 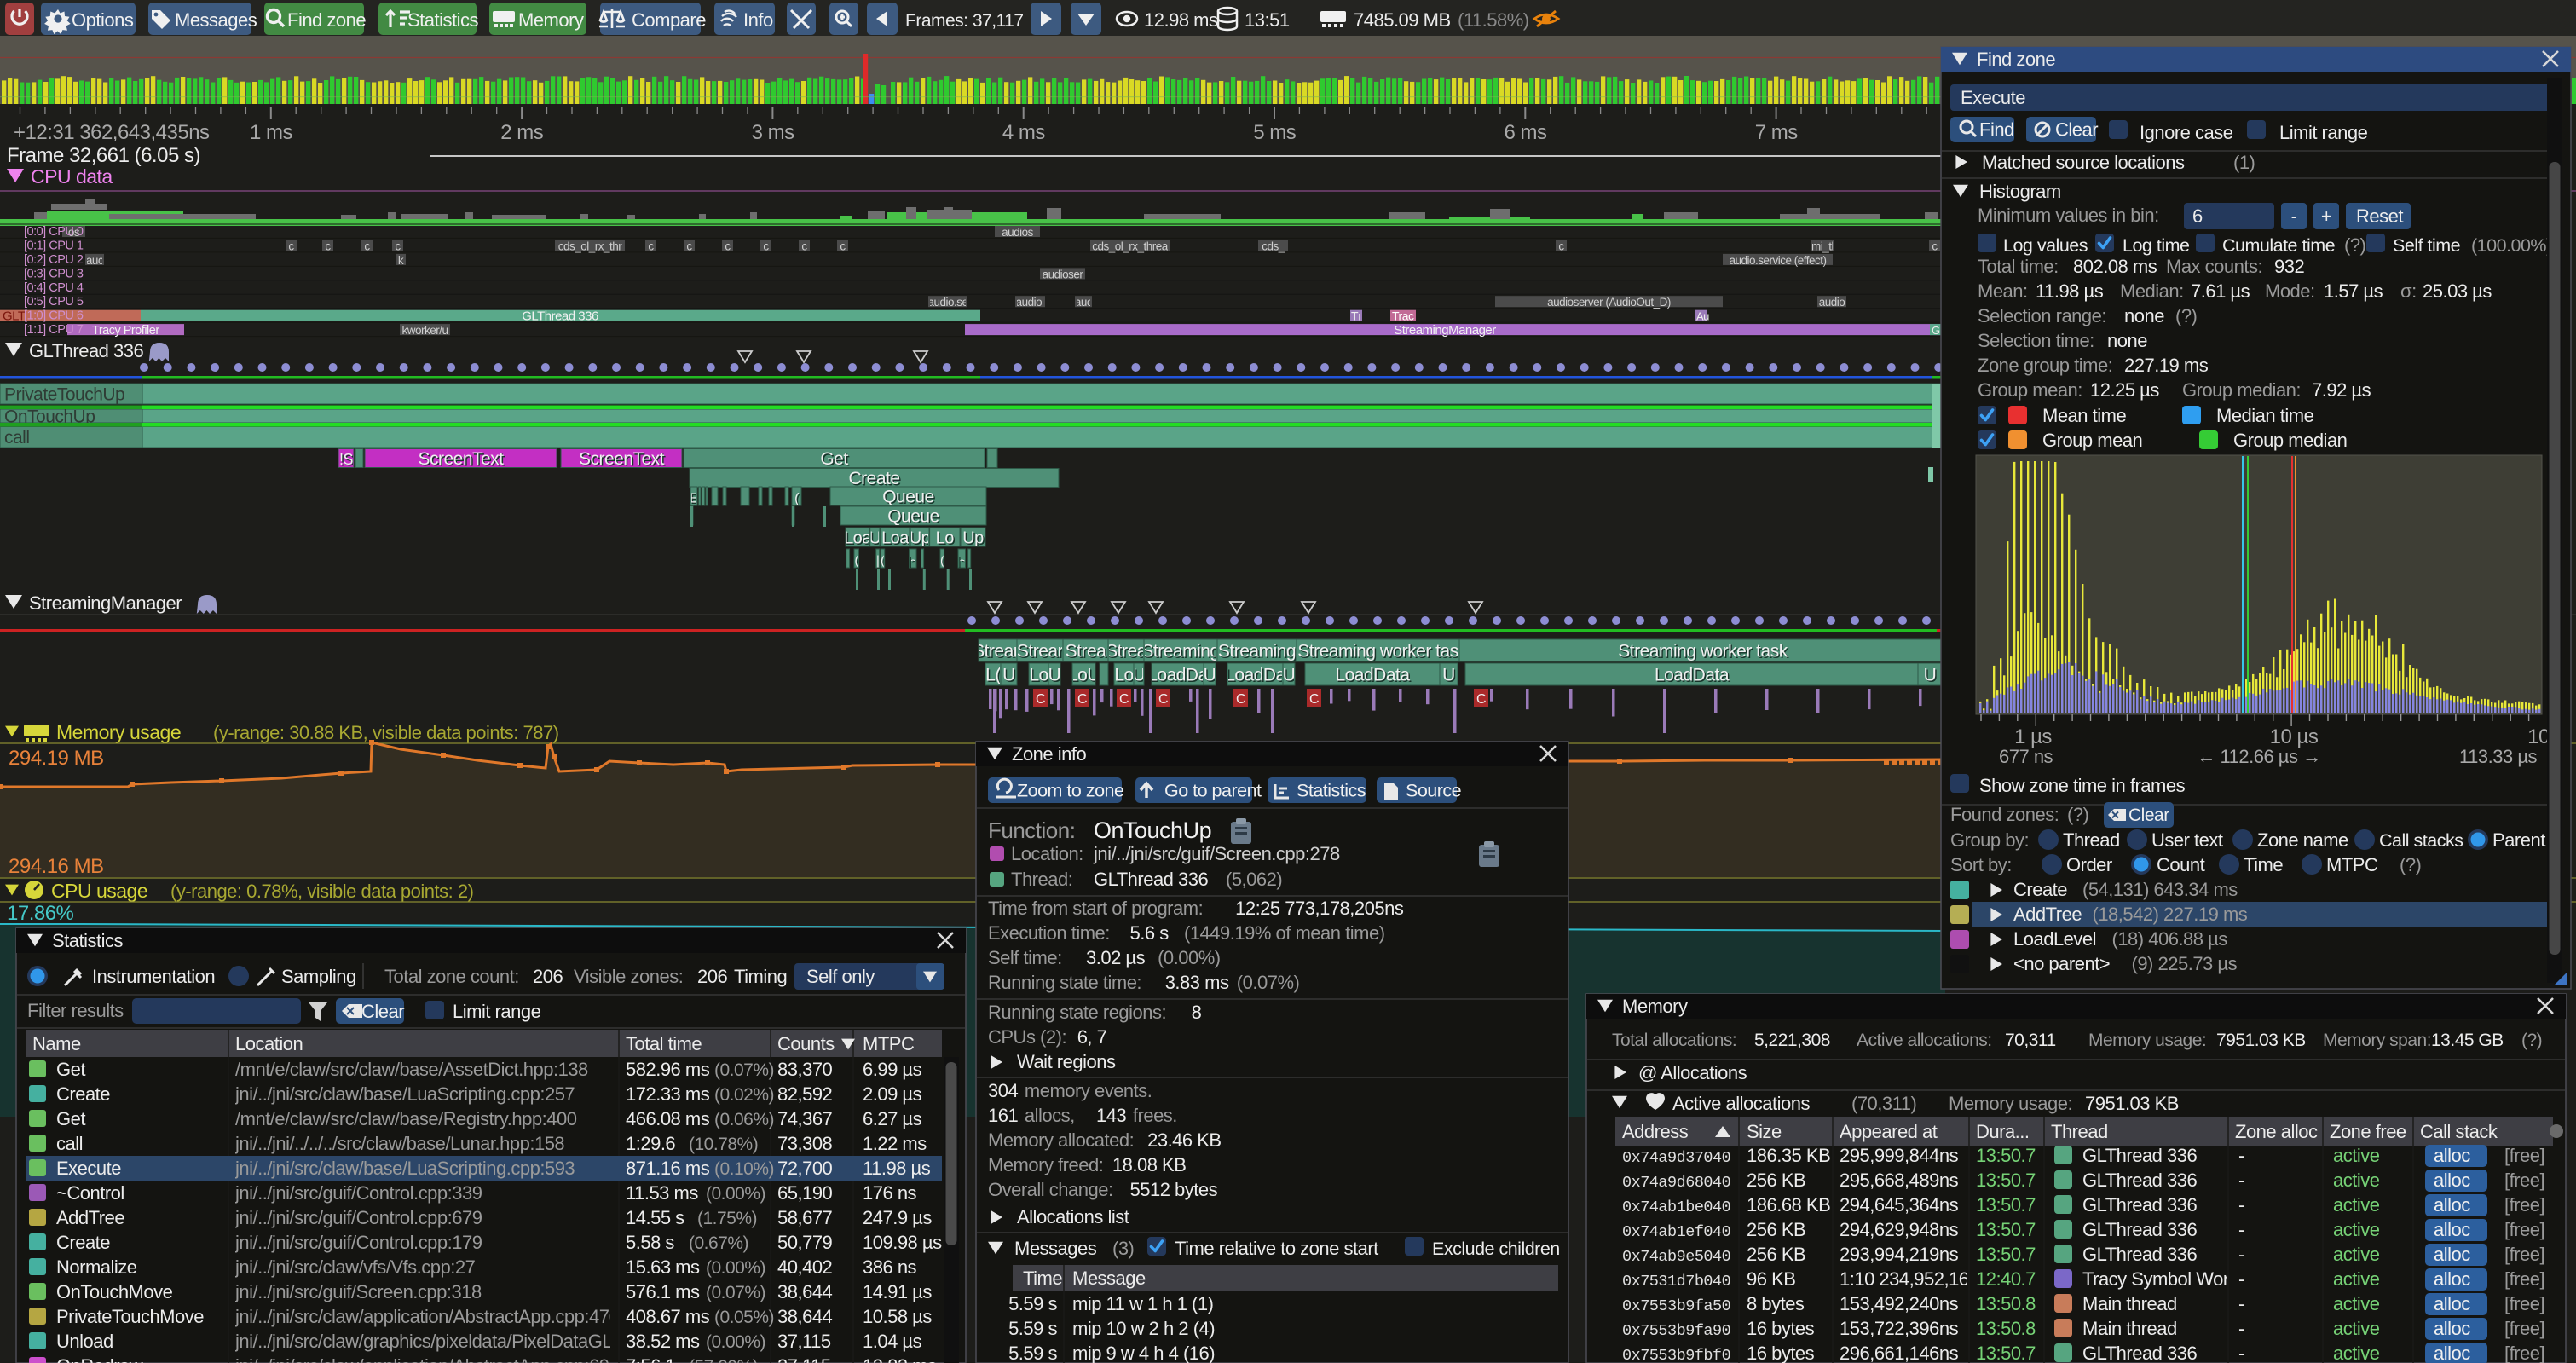 I want to click on svg-text: Main thread, so click(x=2129, y=1303).